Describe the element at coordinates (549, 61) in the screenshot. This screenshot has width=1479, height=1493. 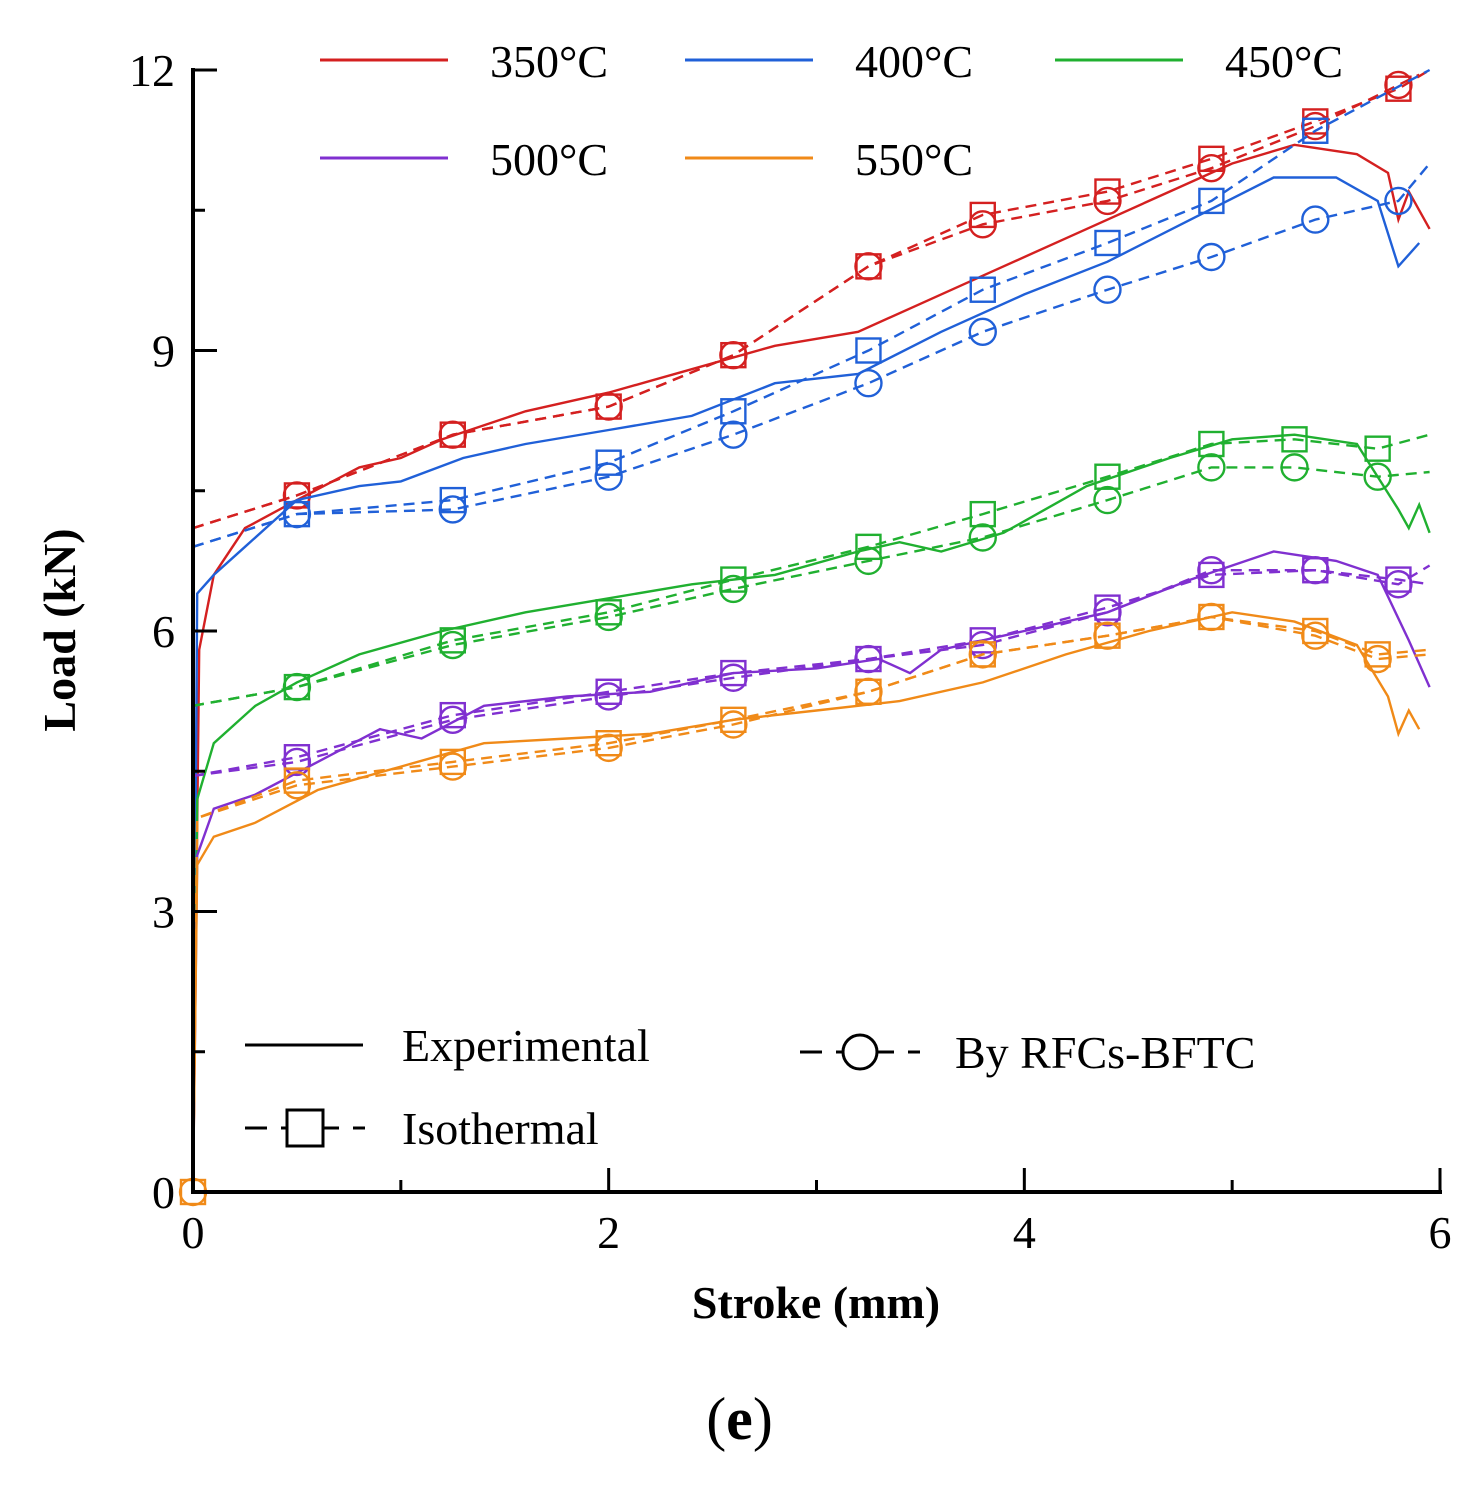
I see `legend-temp-label: 350°C` at that location.